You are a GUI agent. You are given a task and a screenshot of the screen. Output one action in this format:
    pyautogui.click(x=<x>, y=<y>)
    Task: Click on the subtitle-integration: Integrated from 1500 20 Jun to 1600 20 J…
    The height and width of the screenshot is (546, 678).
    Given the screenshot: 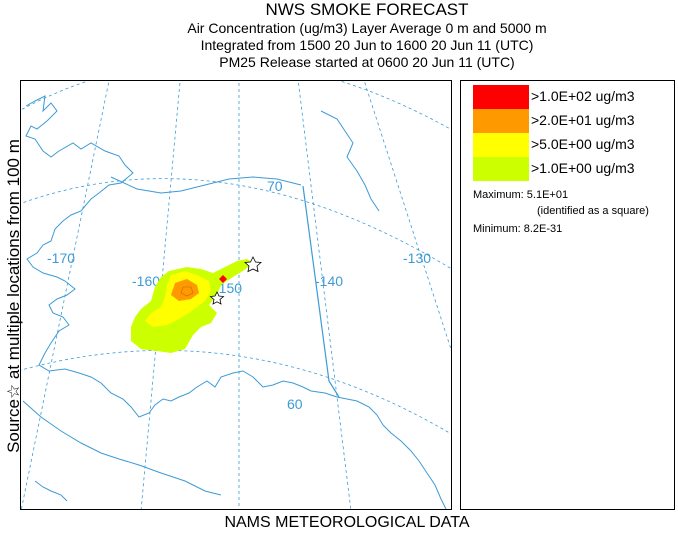 What is the action you would take?
    pyautogui.click(x=367, y=45)
    